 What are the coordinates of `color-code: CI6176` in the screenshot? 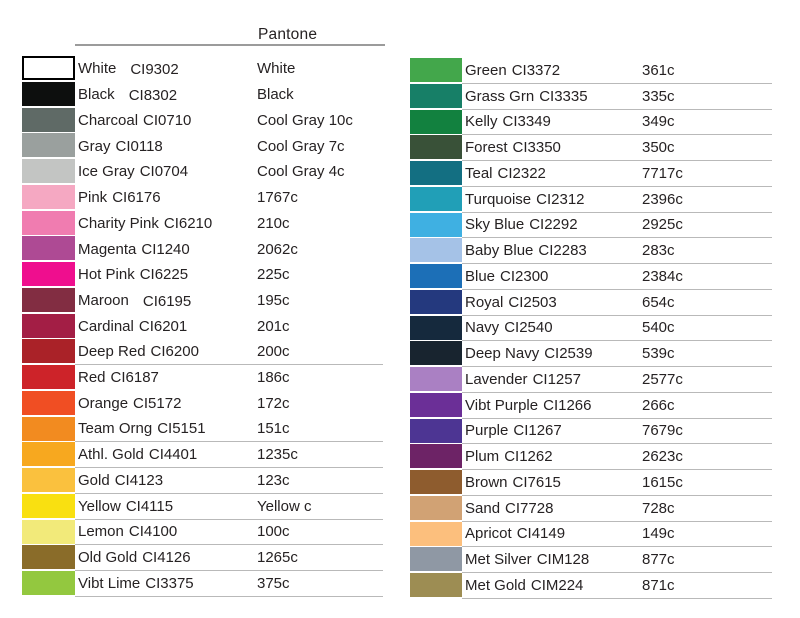 It's located at (136, 198).